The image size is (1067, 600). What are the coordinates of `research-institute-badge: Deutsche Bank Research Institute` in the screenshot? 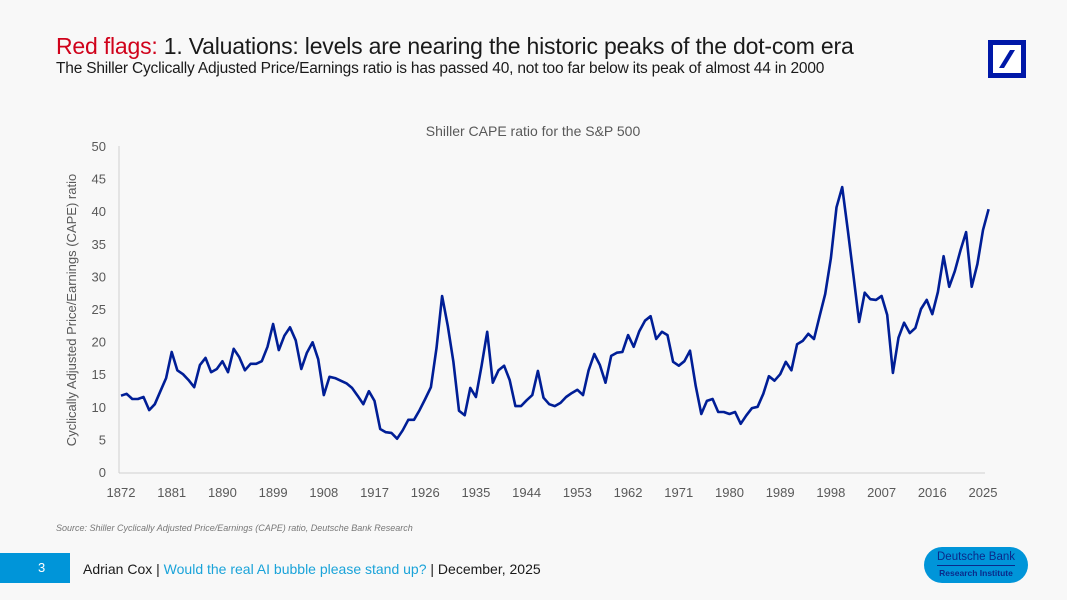 It's located at (976, 565).